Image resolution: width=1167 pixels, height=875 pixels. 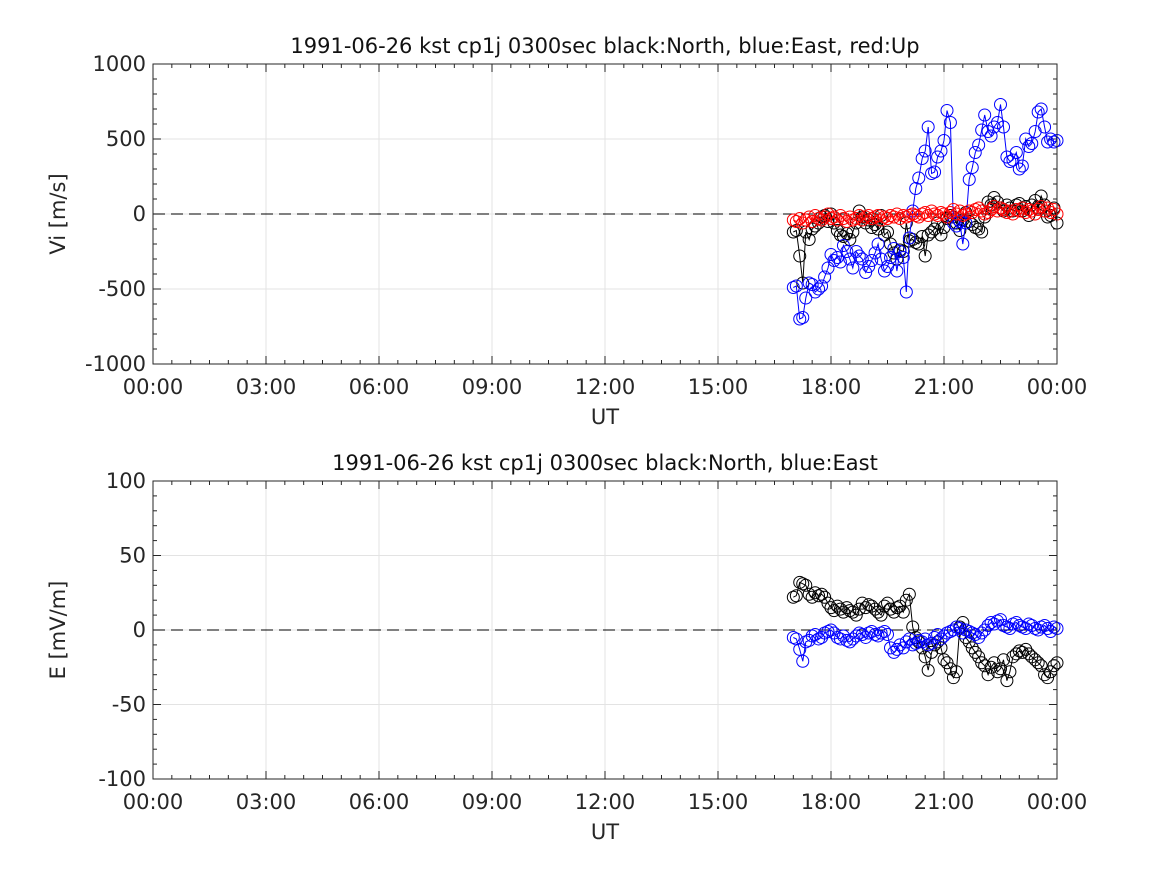 I want to click on y-tick-label: 100, so click(x=126, y=481).